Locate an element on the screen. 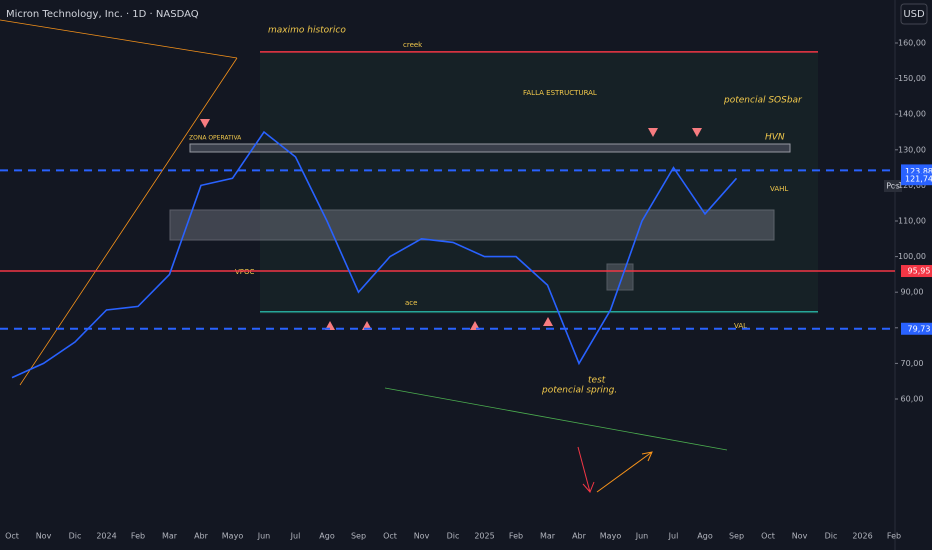 This screenshot has width=932, height=550. price-label: 123,88 is located at coordinates (918, 171).